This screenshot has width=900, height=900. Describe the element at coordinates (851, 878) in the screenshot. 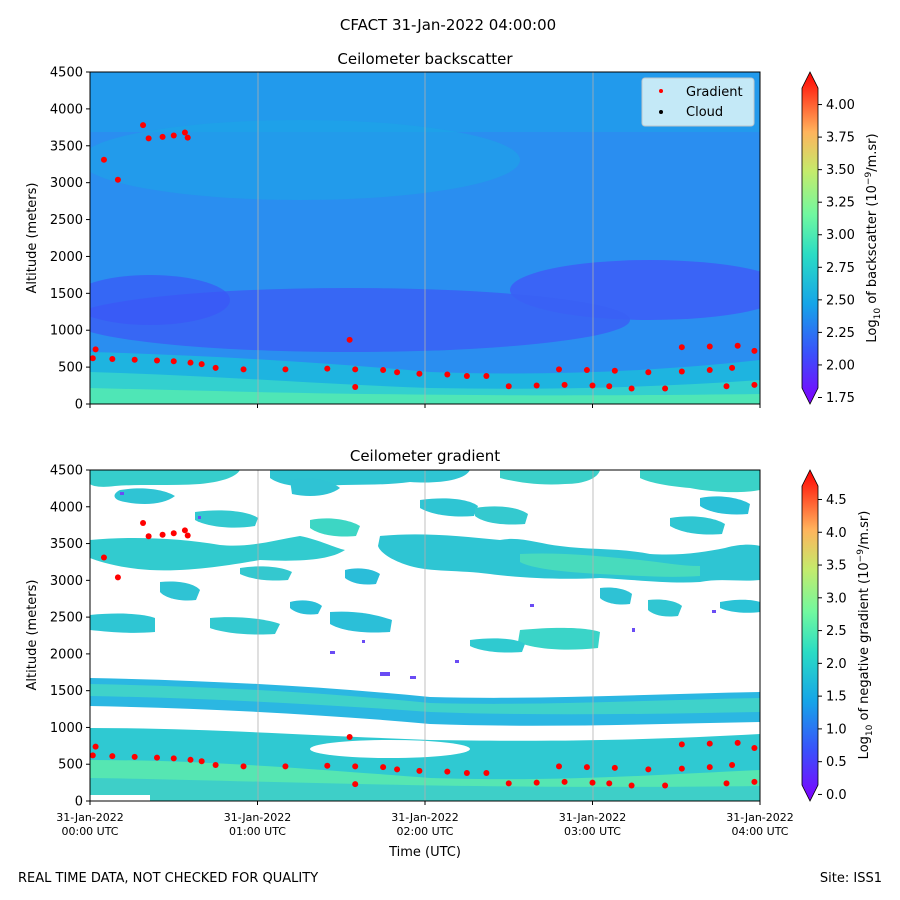

I see `footer-site-label: Site: ISS1` at that location.